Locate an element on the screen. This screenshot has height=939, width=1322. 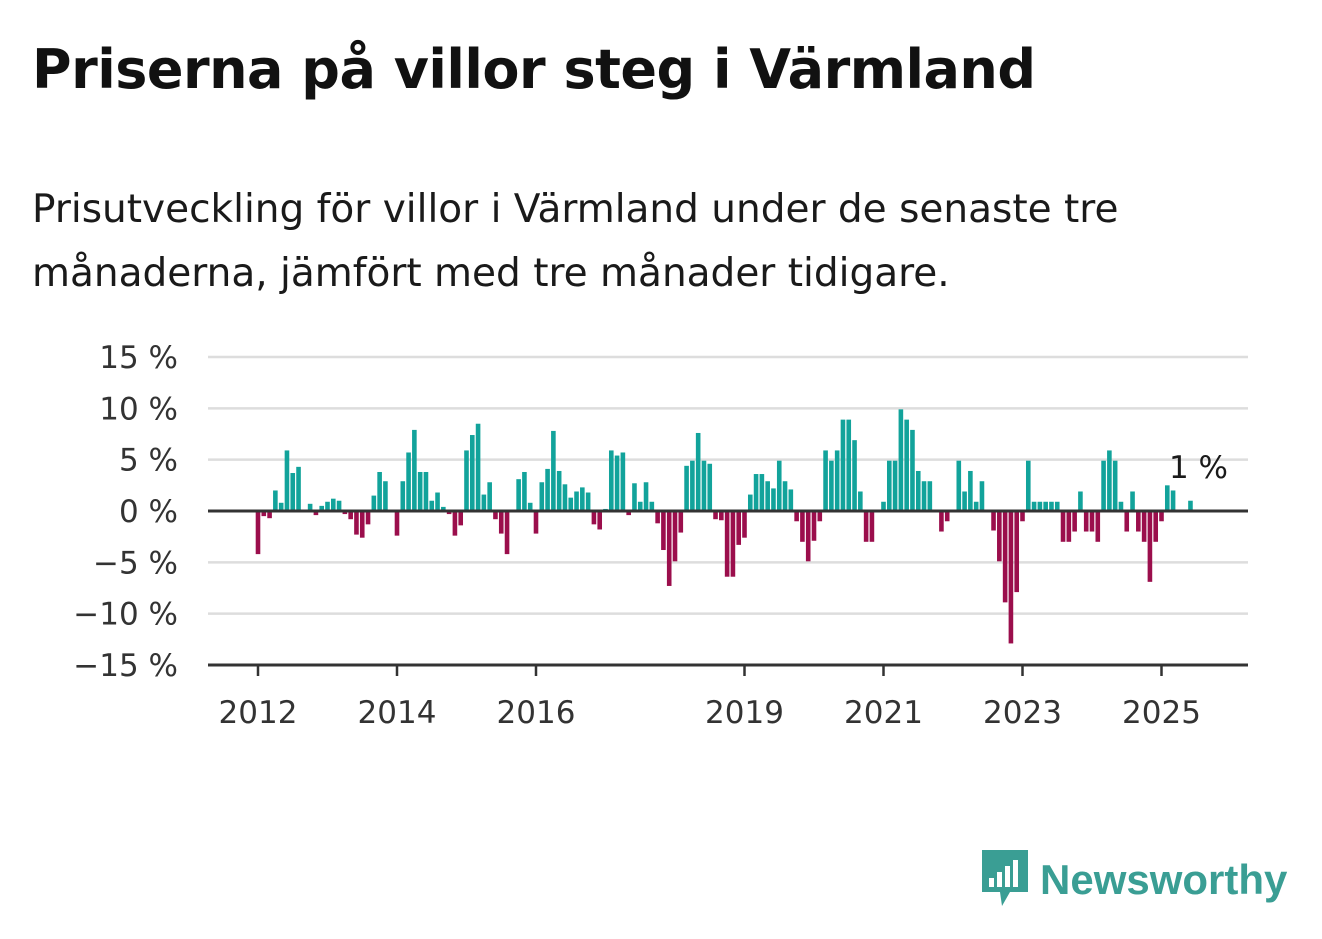
last-value-label: 1 % is located at coordinates (1198, 468).